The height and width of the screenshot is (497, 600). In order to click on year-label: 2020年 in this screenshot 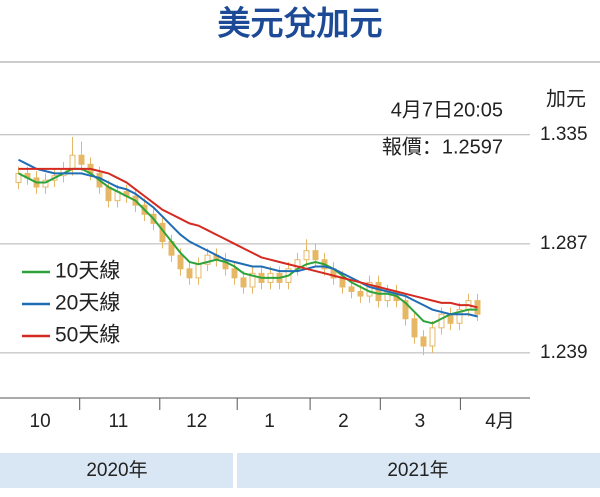, I will do `click(116, 470)`.